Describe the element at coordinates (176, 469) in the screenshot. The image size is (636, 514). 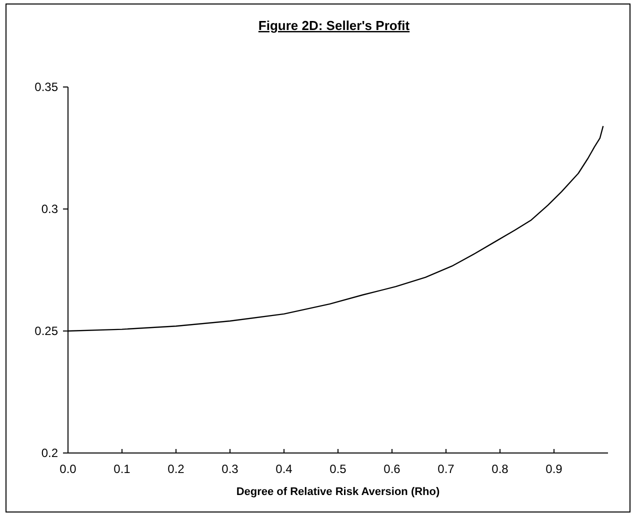
I see `x-tick-label: 0.2` at that location.